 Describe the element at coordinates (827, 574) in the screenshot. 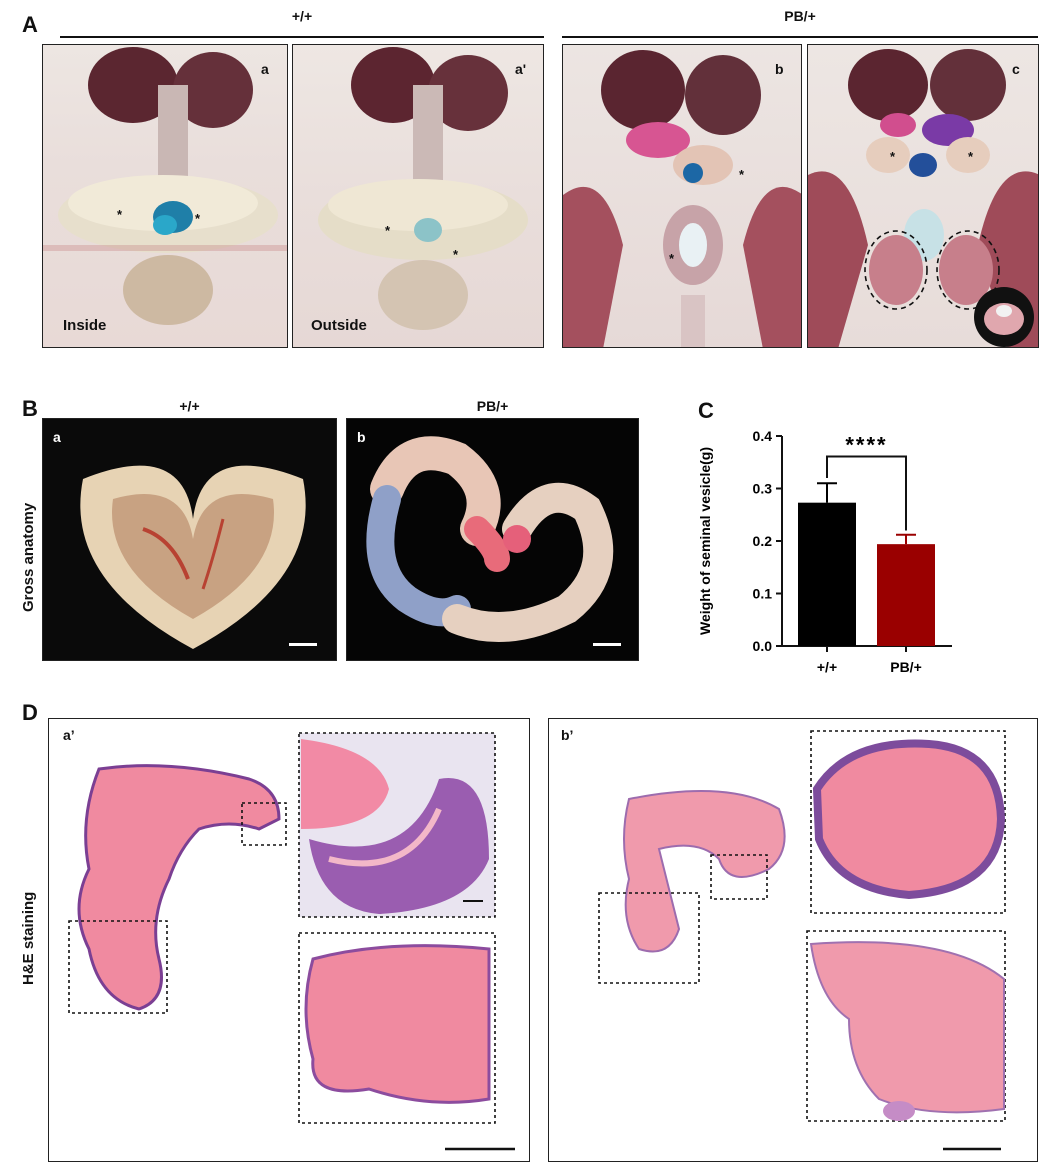

I see `bar-wt` at that location.